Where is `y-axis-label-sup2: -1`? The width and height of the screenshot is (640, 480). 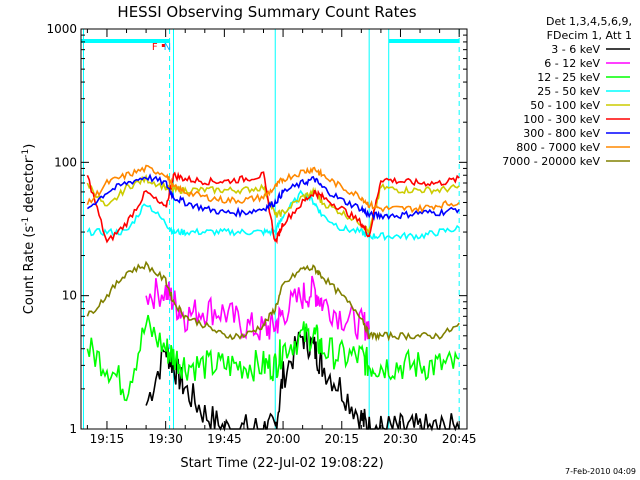
y-axis-label-sup2: -1 is located at coordinates (26, 153).